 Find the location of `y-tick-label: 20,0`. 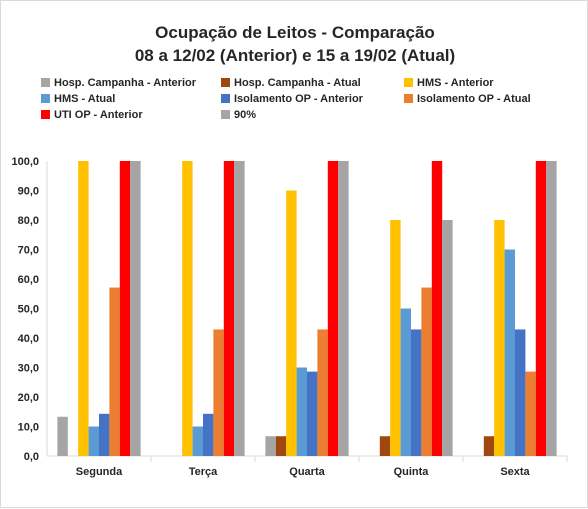

y-tick-label: 20,0 is located at coordinates (28, 398).